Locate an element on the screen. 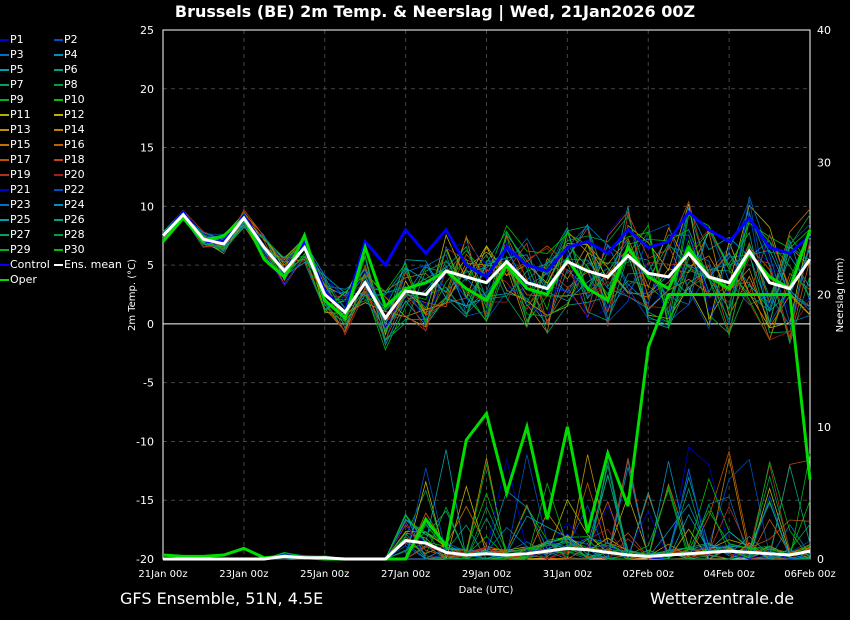 Image resolution: width=850 pixels, height=620 pixels. legend-item: P21 is located at coordinates (15, 189).